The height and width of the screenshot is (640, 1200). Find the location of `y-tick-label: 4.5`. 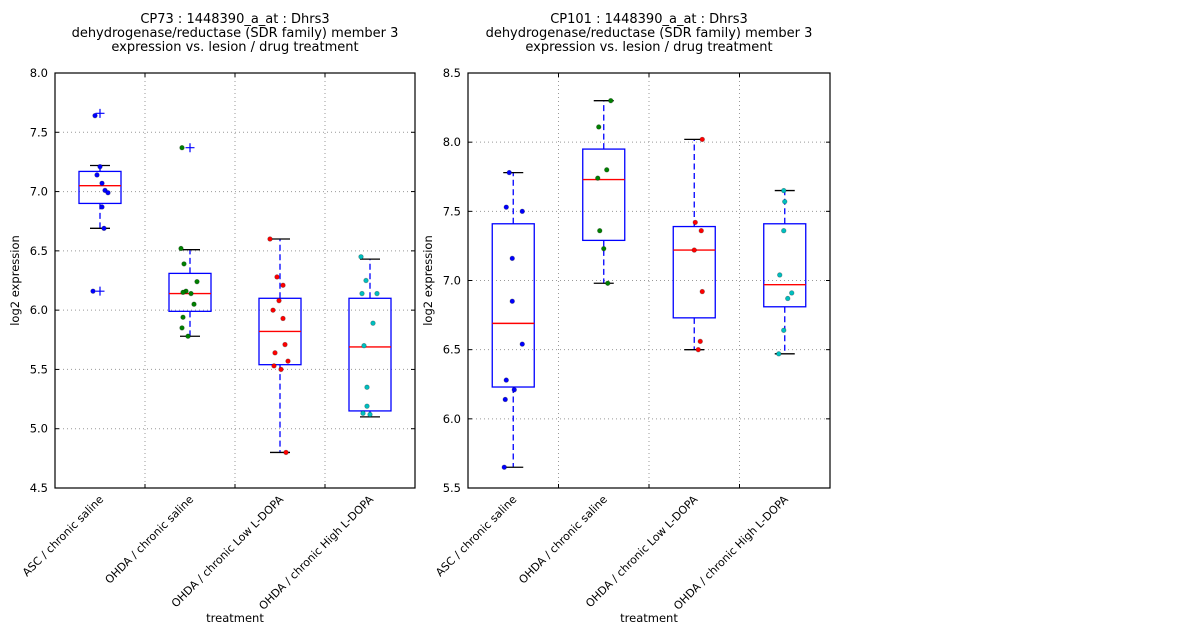

y-tick-label: 4.5 is located at coordinates (39, 488).